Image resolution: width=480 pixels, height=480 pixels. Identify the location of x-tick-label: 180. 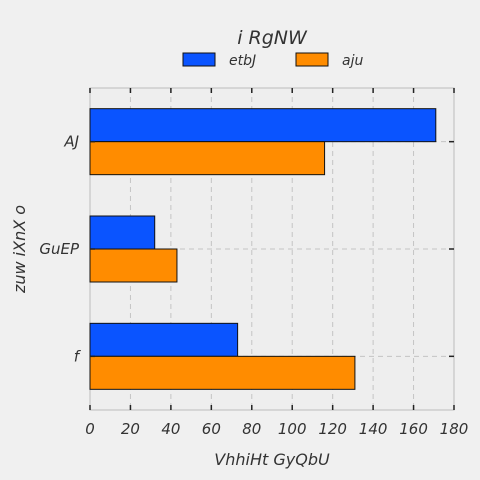
(454, 429).